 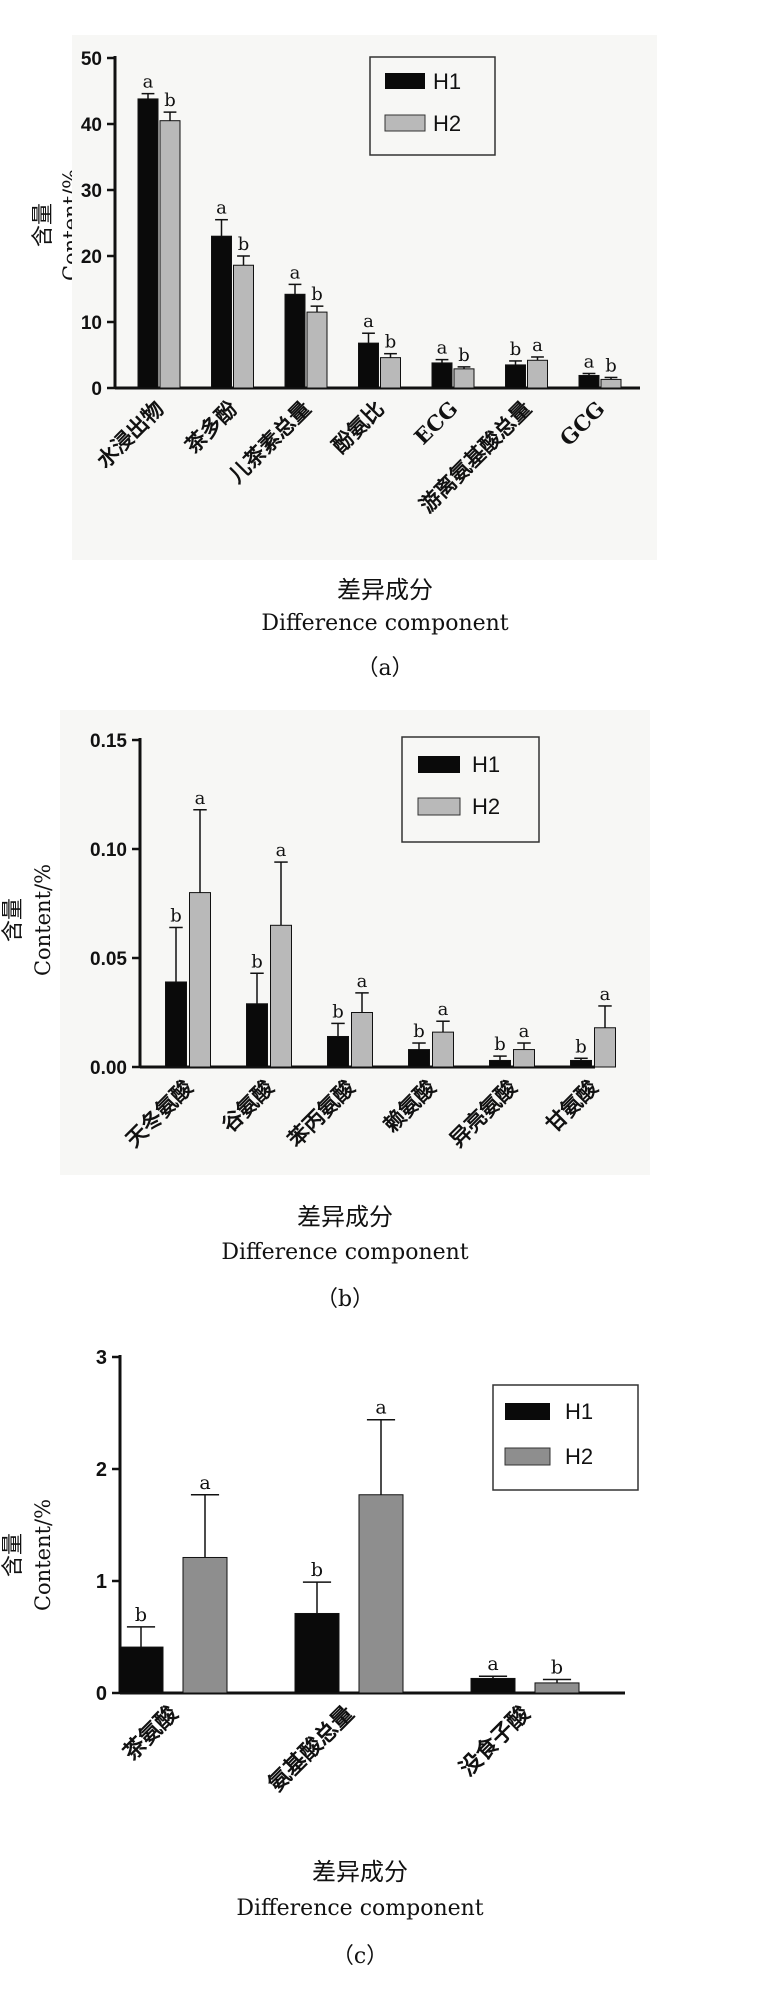 I want to click on panel-c-legend: H1 H2, so click(x=565, y=1437).